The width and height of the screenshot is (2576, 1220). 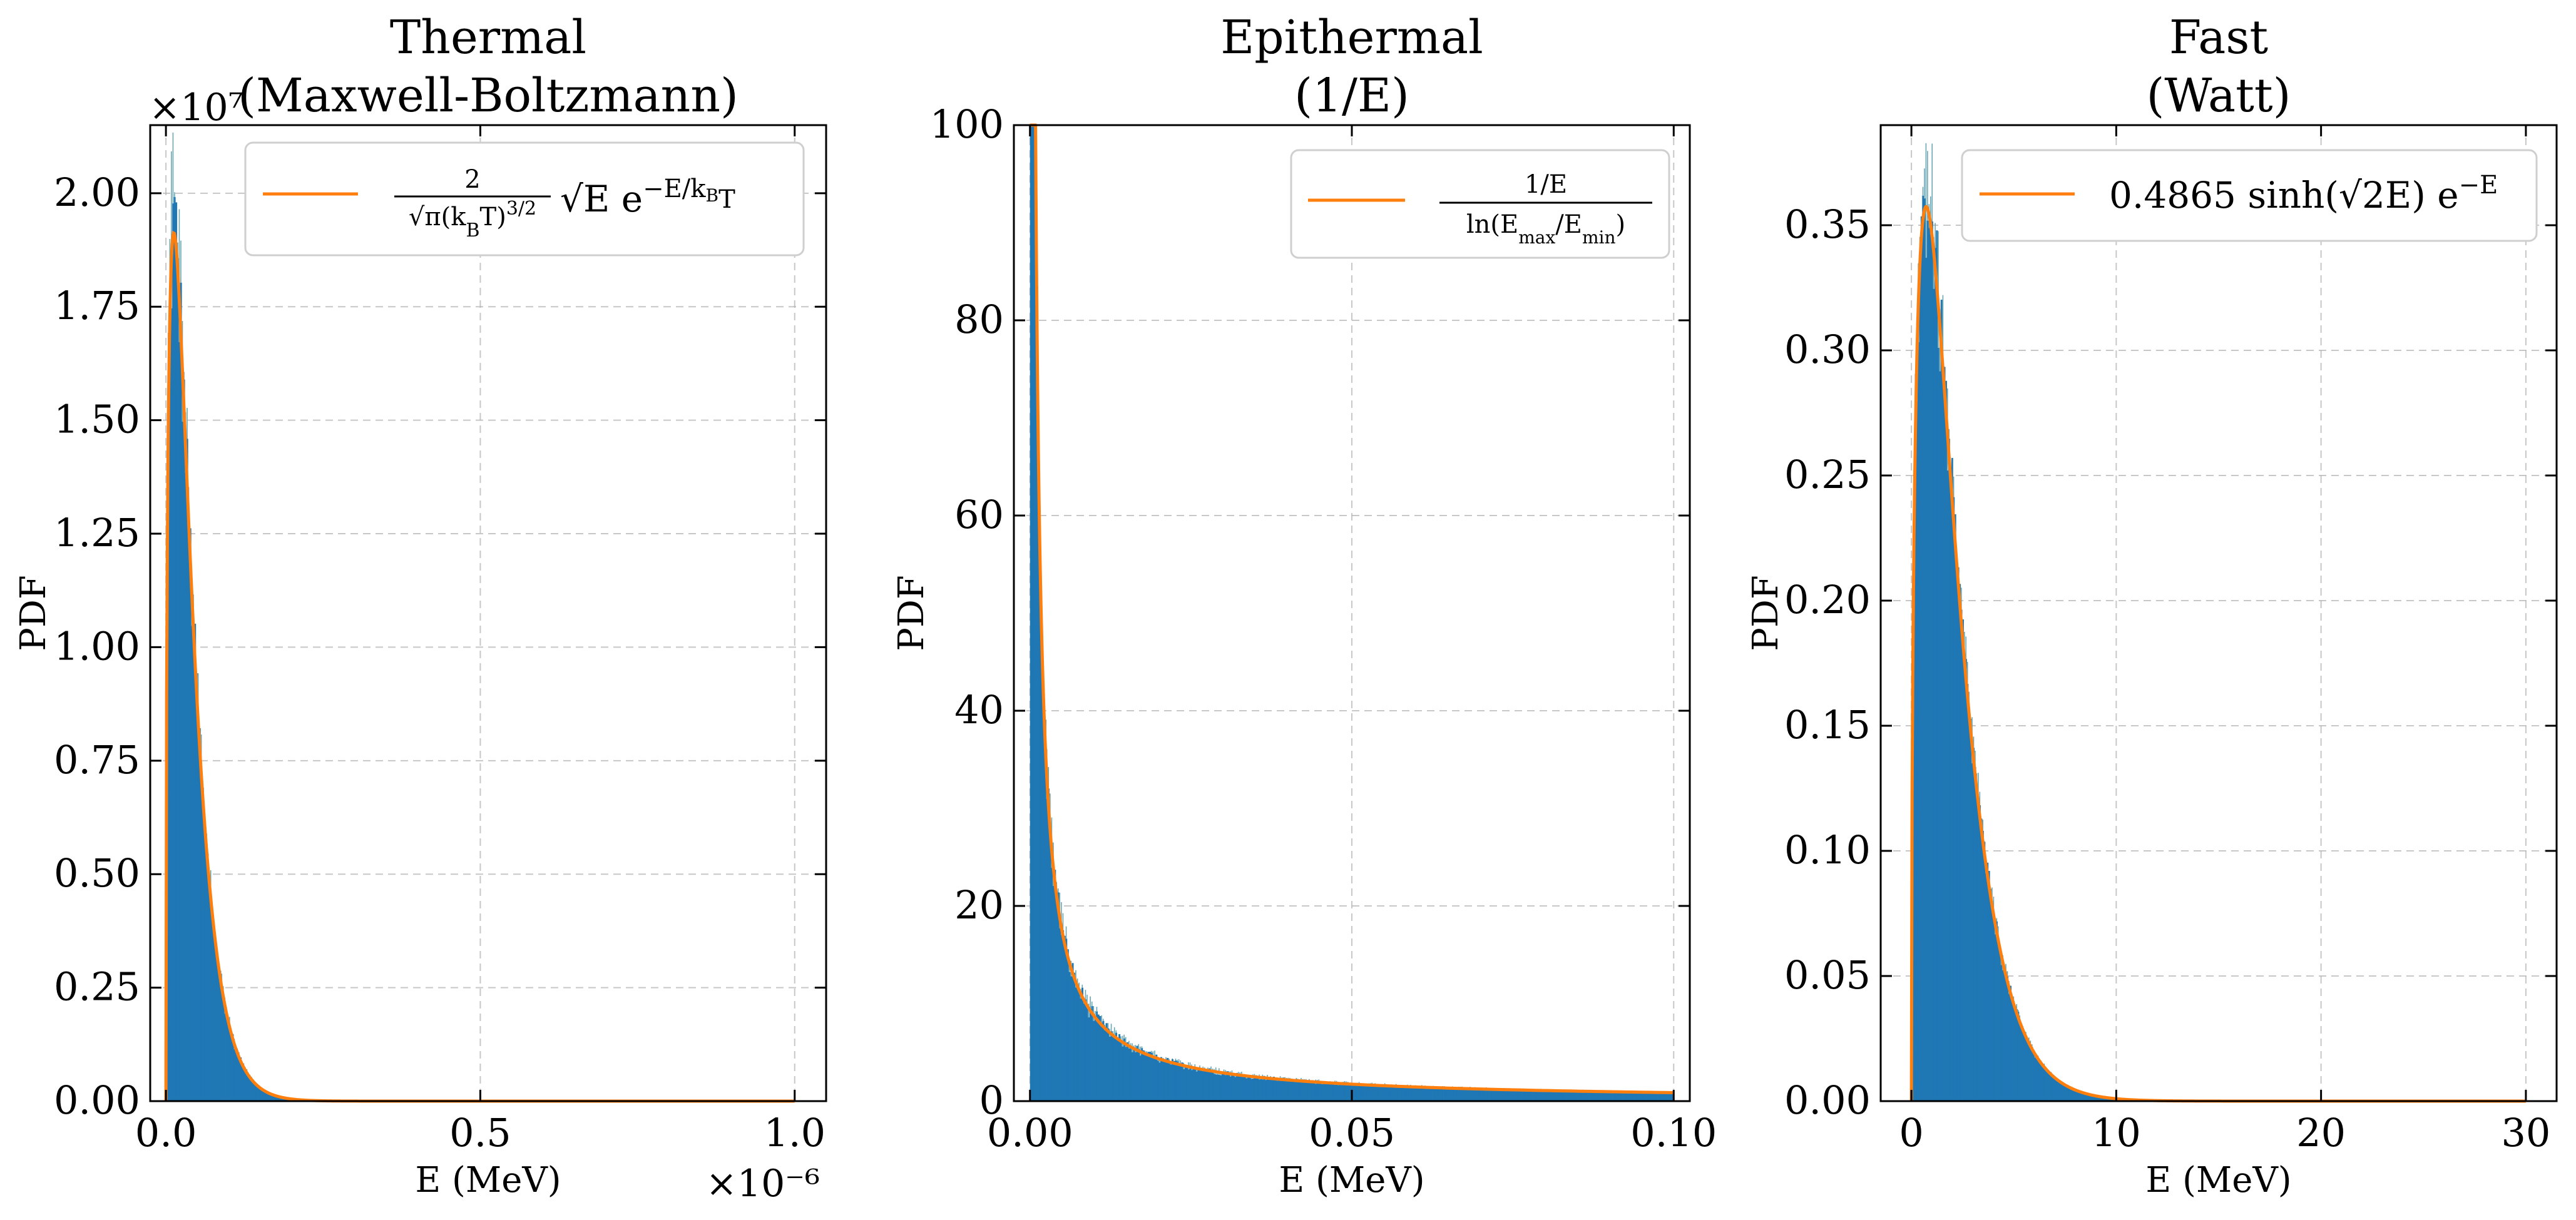 What do you see at coordinates (472, 219) in the screenshot?
I see `legend-fraction-denominator: √π(kBT)3/2` at bounding box center [472, 219].